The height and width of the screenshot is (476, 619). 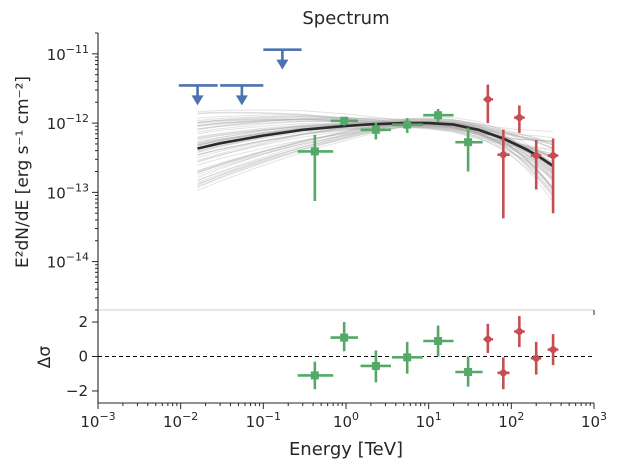 What do you see at coordinates (346, 449) in the screenshot?
I see `x-axis-label: Energy [TeV]` at bounding box center [346, 449].